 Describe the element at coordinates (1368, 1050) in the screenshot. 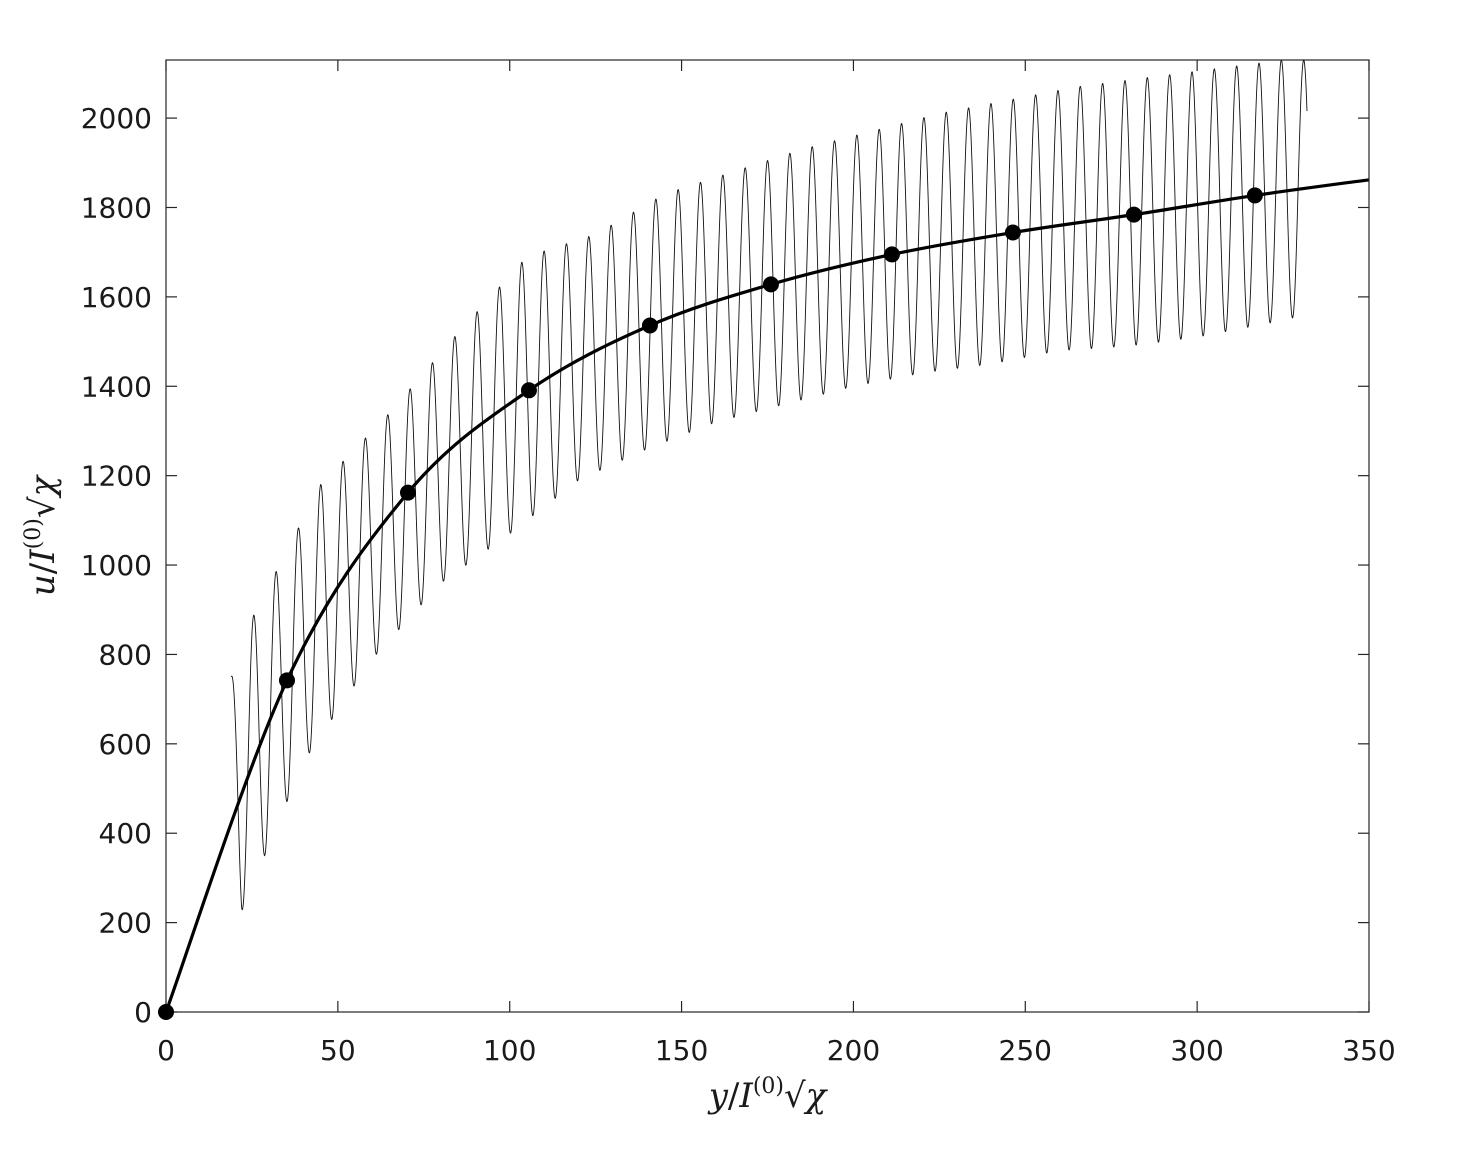

I see `x-tick-label: 350` at that location.